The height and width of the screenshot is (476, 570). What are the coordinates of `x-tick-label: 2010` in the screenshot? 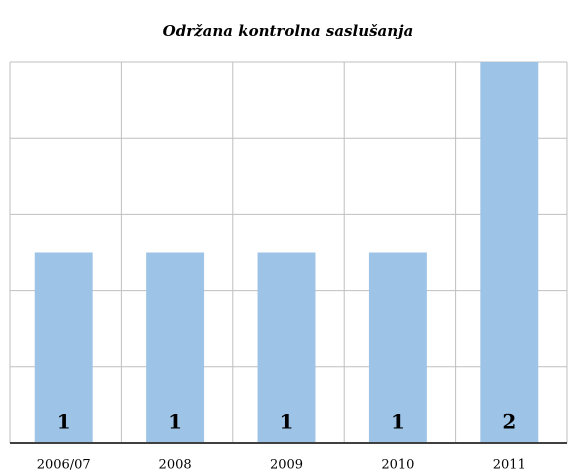 It's located at (397, 465).